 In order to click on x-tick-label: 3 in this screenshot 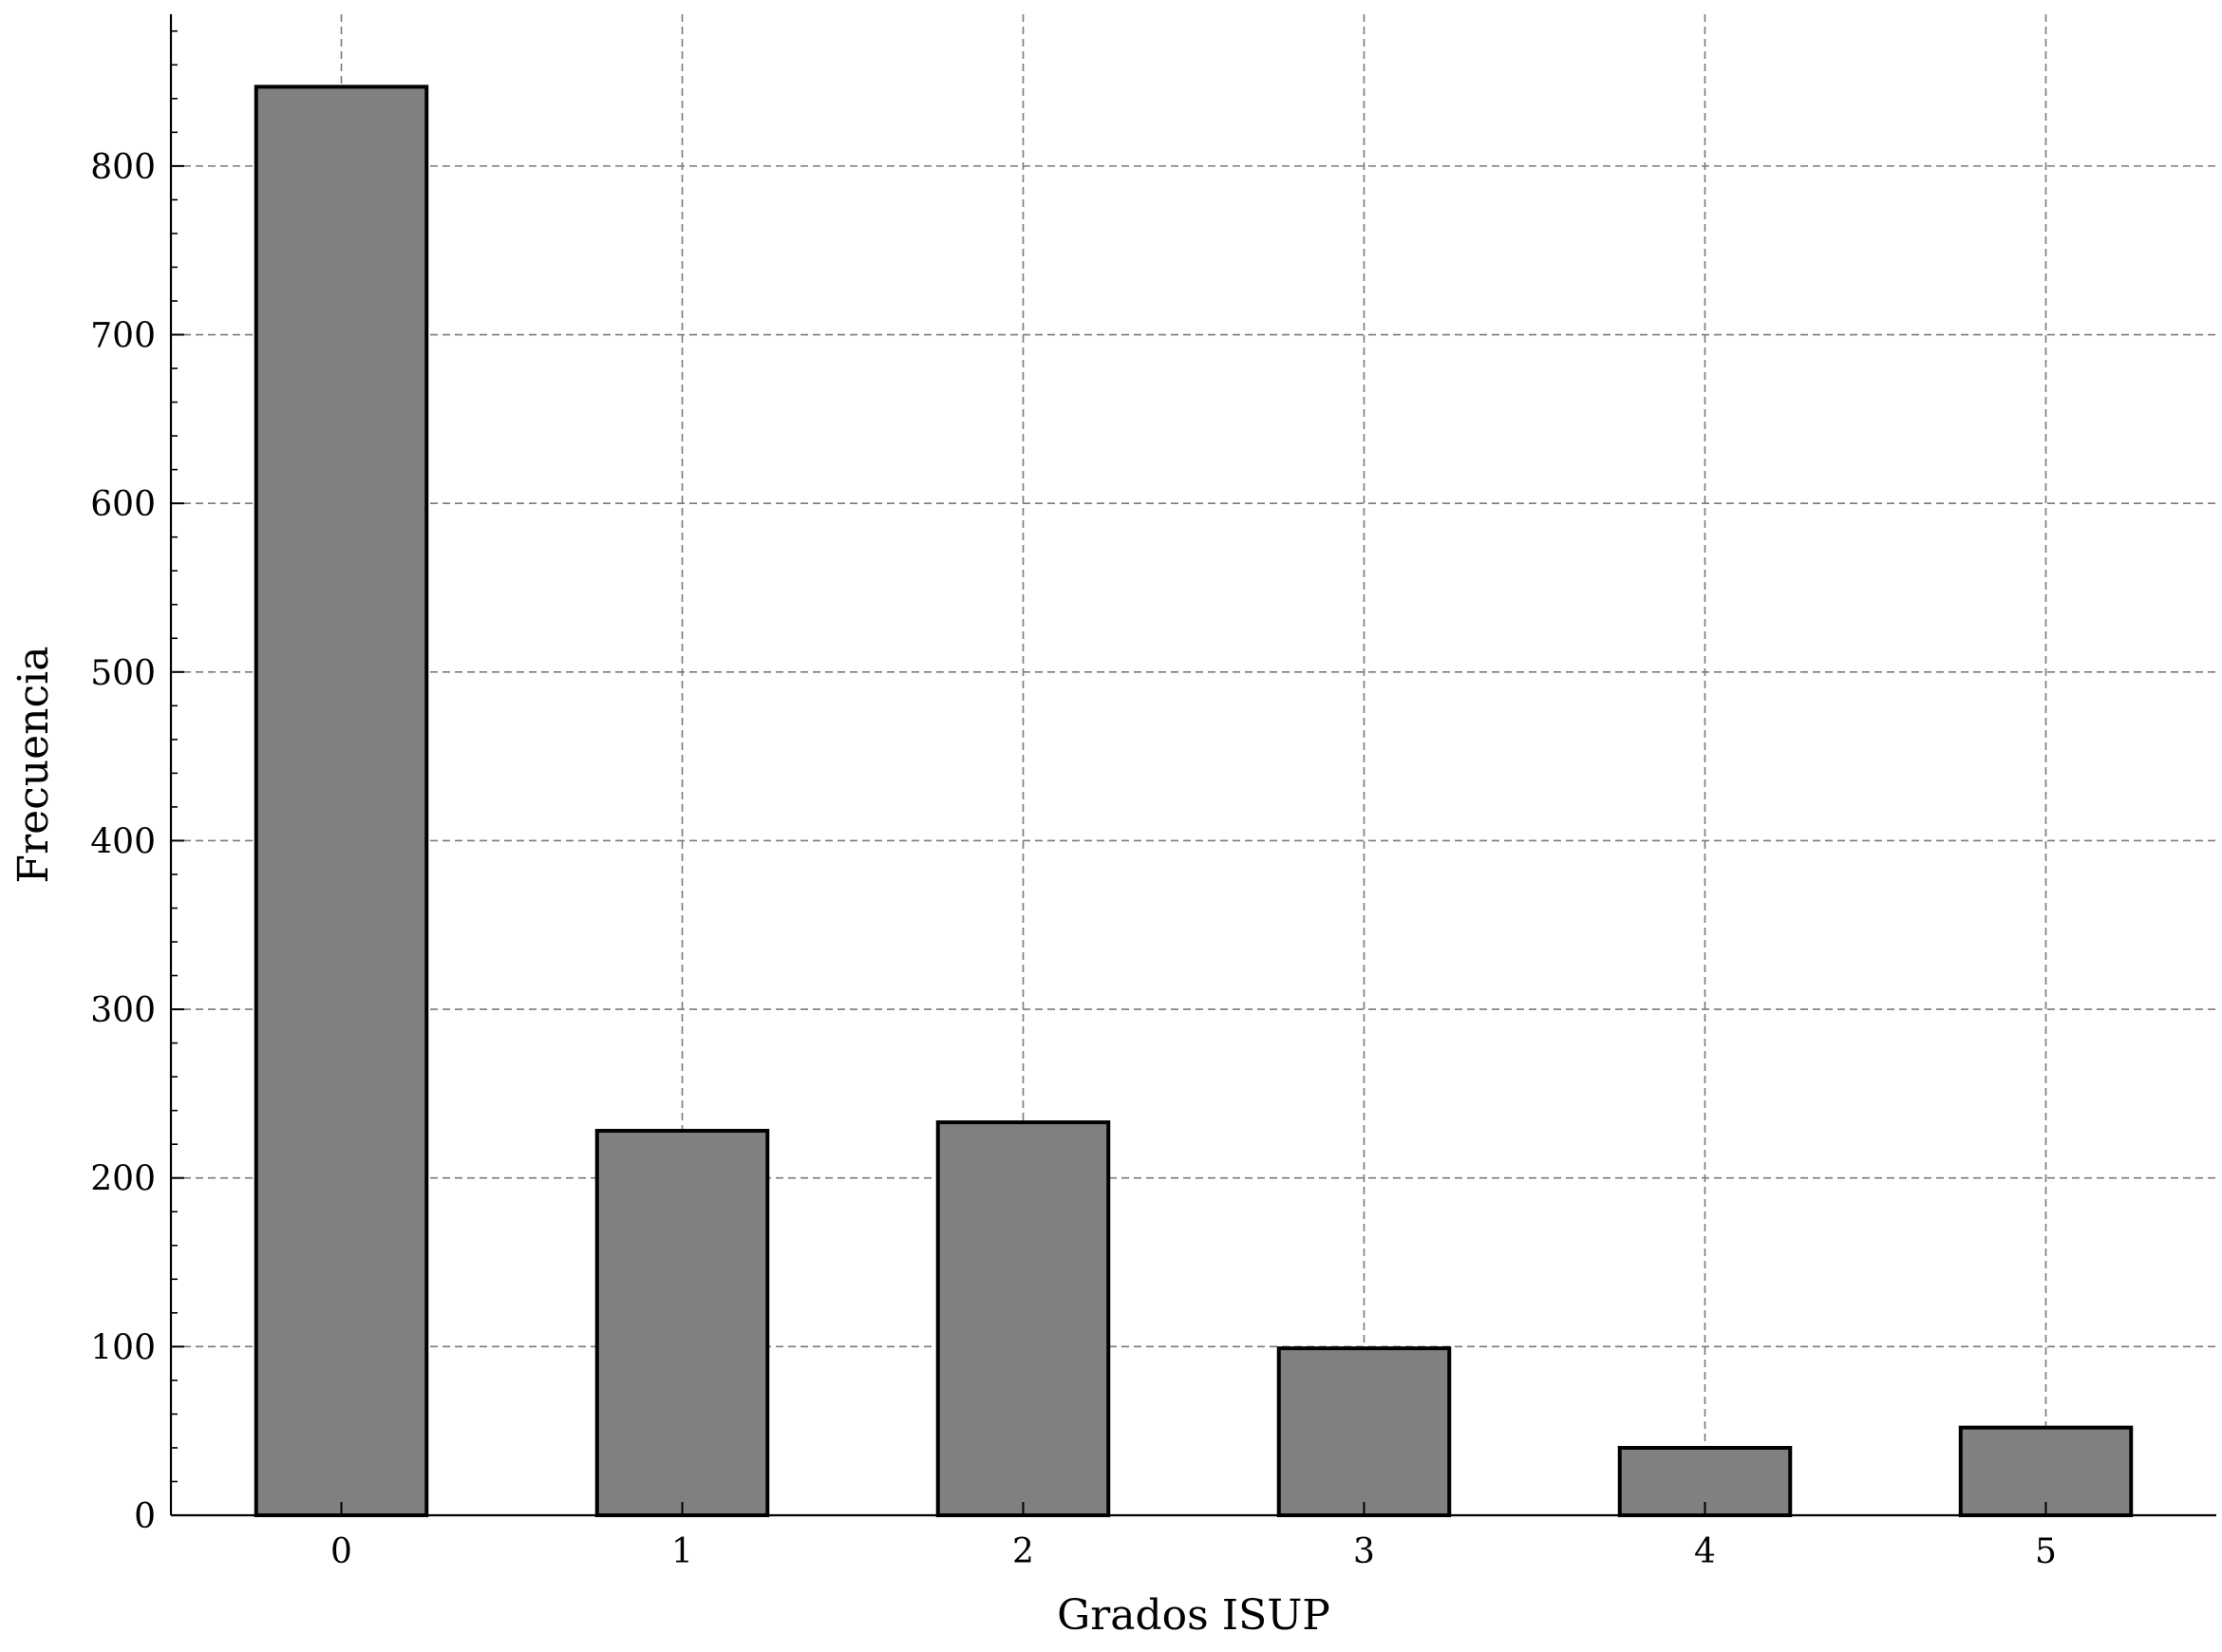, I will do `click(1364, 1551)`.